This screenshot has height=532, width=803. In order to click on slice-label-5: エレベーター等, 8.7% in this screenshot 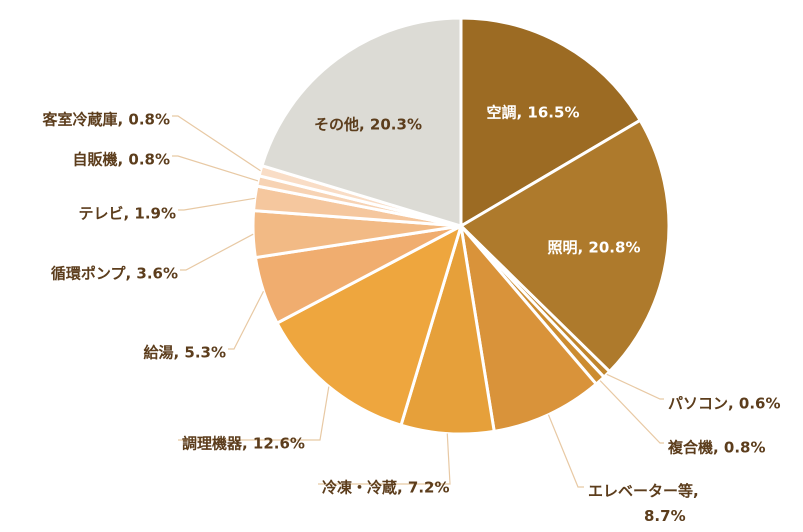, I will do `click(643, 503)`.